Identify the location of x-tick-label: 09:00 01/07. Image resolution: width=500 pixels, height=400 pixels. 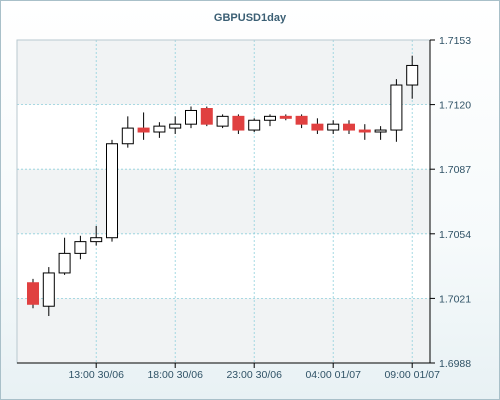
(412, 375).